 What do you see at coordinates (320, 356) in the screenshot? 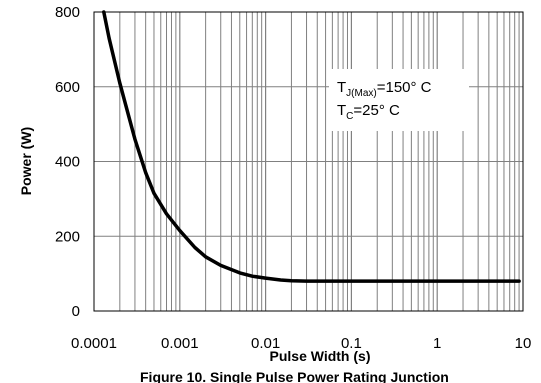
I see `x-axis-title: Pulse Width (s)` at bounding box center [320, 356].